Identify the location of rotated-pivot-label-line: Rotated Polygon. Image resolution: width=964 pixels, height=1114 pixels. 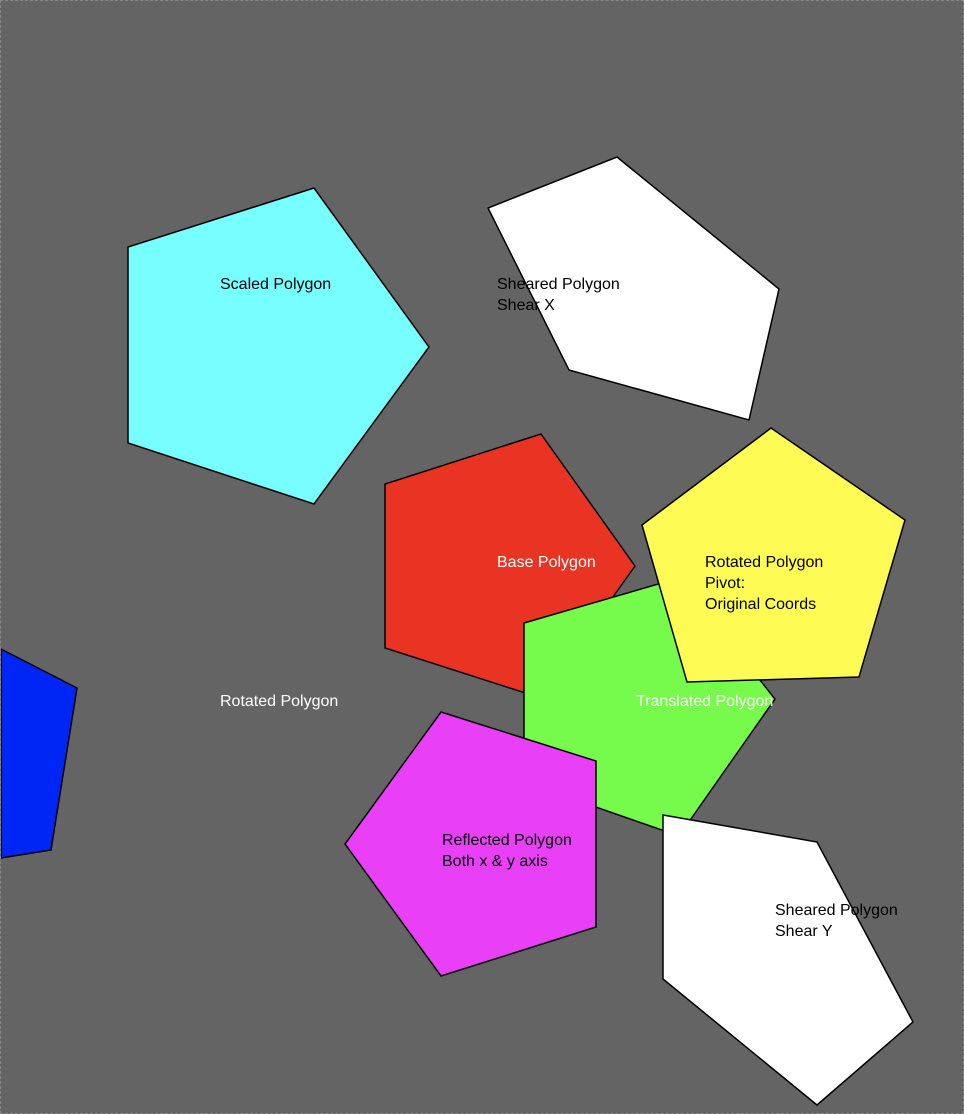
(764, 562).